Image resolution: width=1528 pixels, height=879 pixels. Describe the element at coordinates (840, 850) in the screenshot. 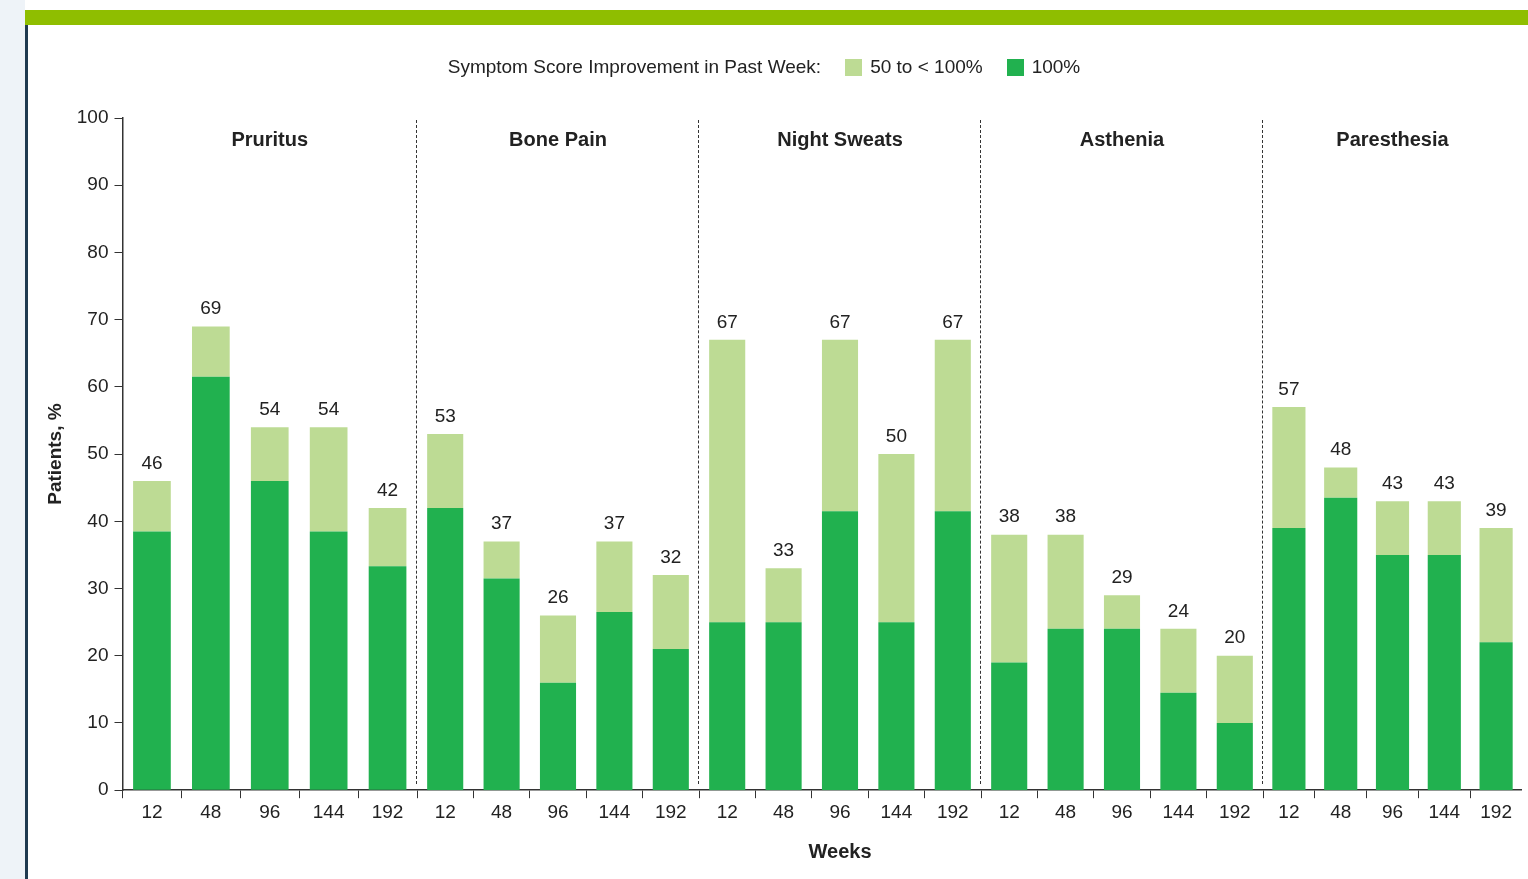

I see `x-axis-title: Weeks` at that location.